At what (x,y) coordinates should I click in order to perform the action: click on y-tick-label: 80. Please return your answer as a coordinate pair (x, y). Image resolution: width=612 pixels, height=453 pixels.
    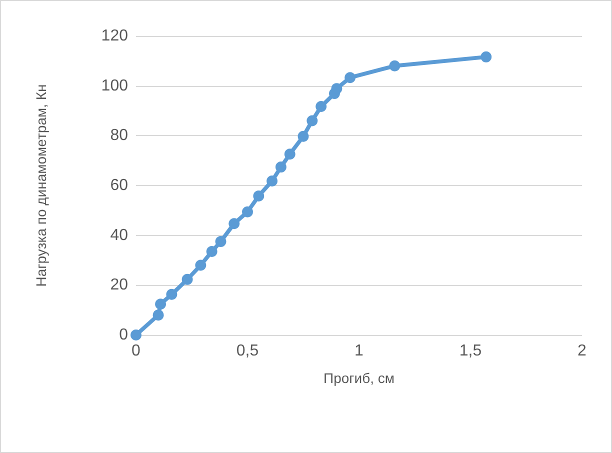
    Looking at the image, I should click on (119, 135).